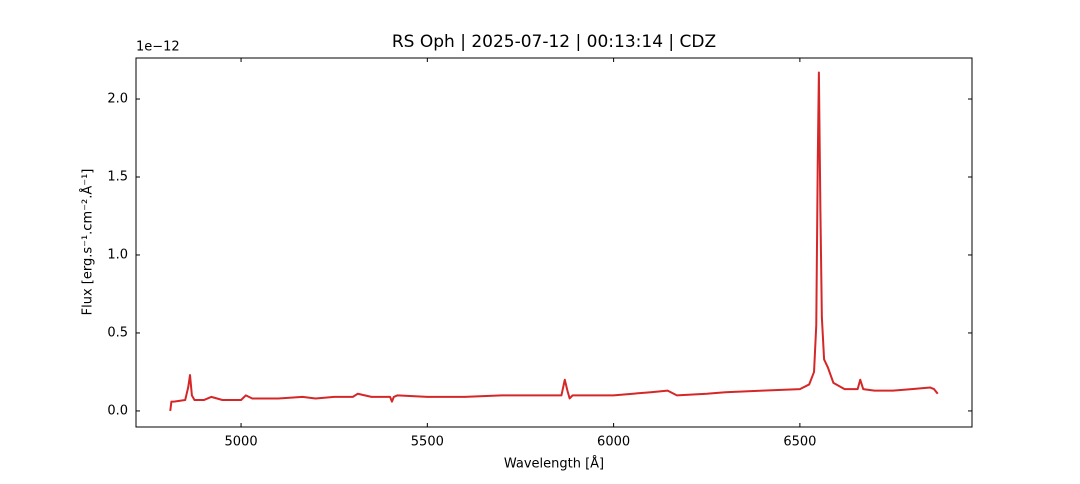 The height and width of the screenshot is (484, 1080). I want to click on y-axis-label: Flux [erg.s⁻¹.cm⁻².Å⁻¹], so click(88, 242).